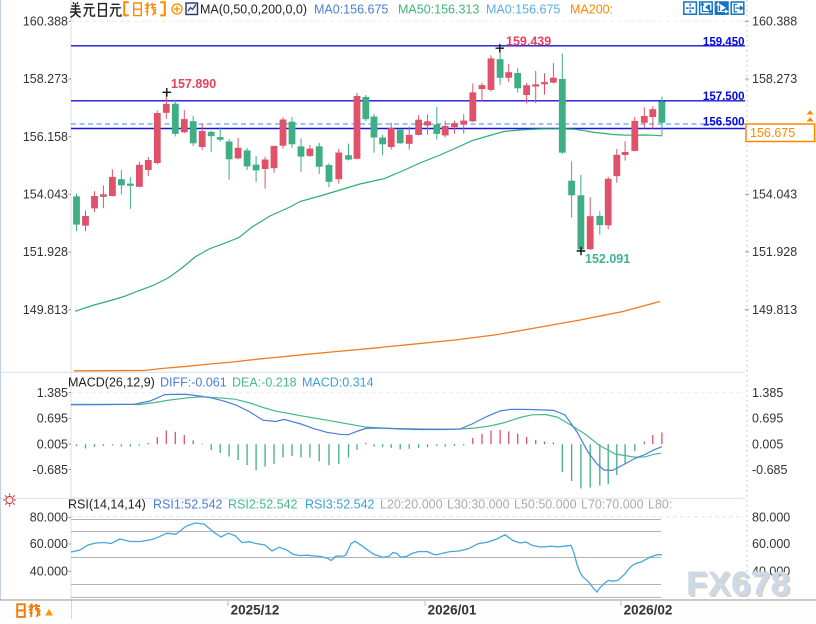 The width and height of the screenshot is (816, 624). Describe the element at coordinates (648, 610) in the screenshot. I see `svg-text: 2026/02` at that location.